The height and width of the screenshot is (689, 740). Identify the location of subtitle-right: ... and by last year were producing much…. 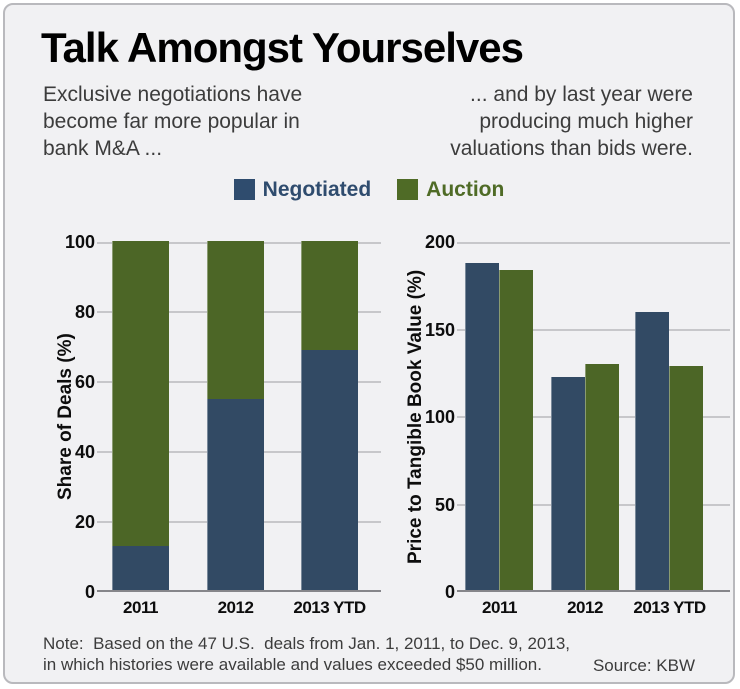
(571, 121).